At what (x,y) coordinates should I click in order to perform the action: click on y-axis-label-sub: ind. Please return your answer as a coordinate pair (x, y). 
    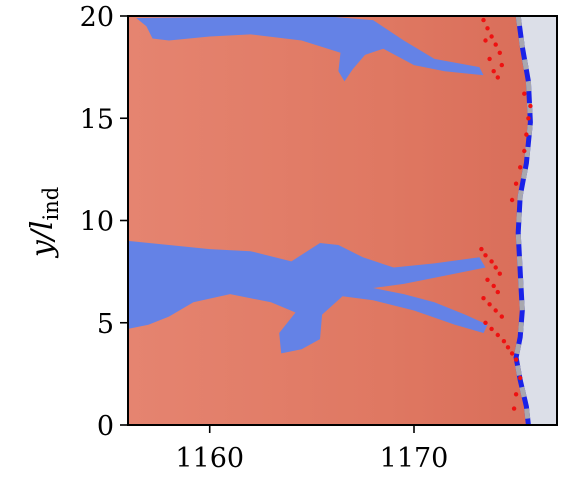
    Looking at the image, I should click on (51, 204).